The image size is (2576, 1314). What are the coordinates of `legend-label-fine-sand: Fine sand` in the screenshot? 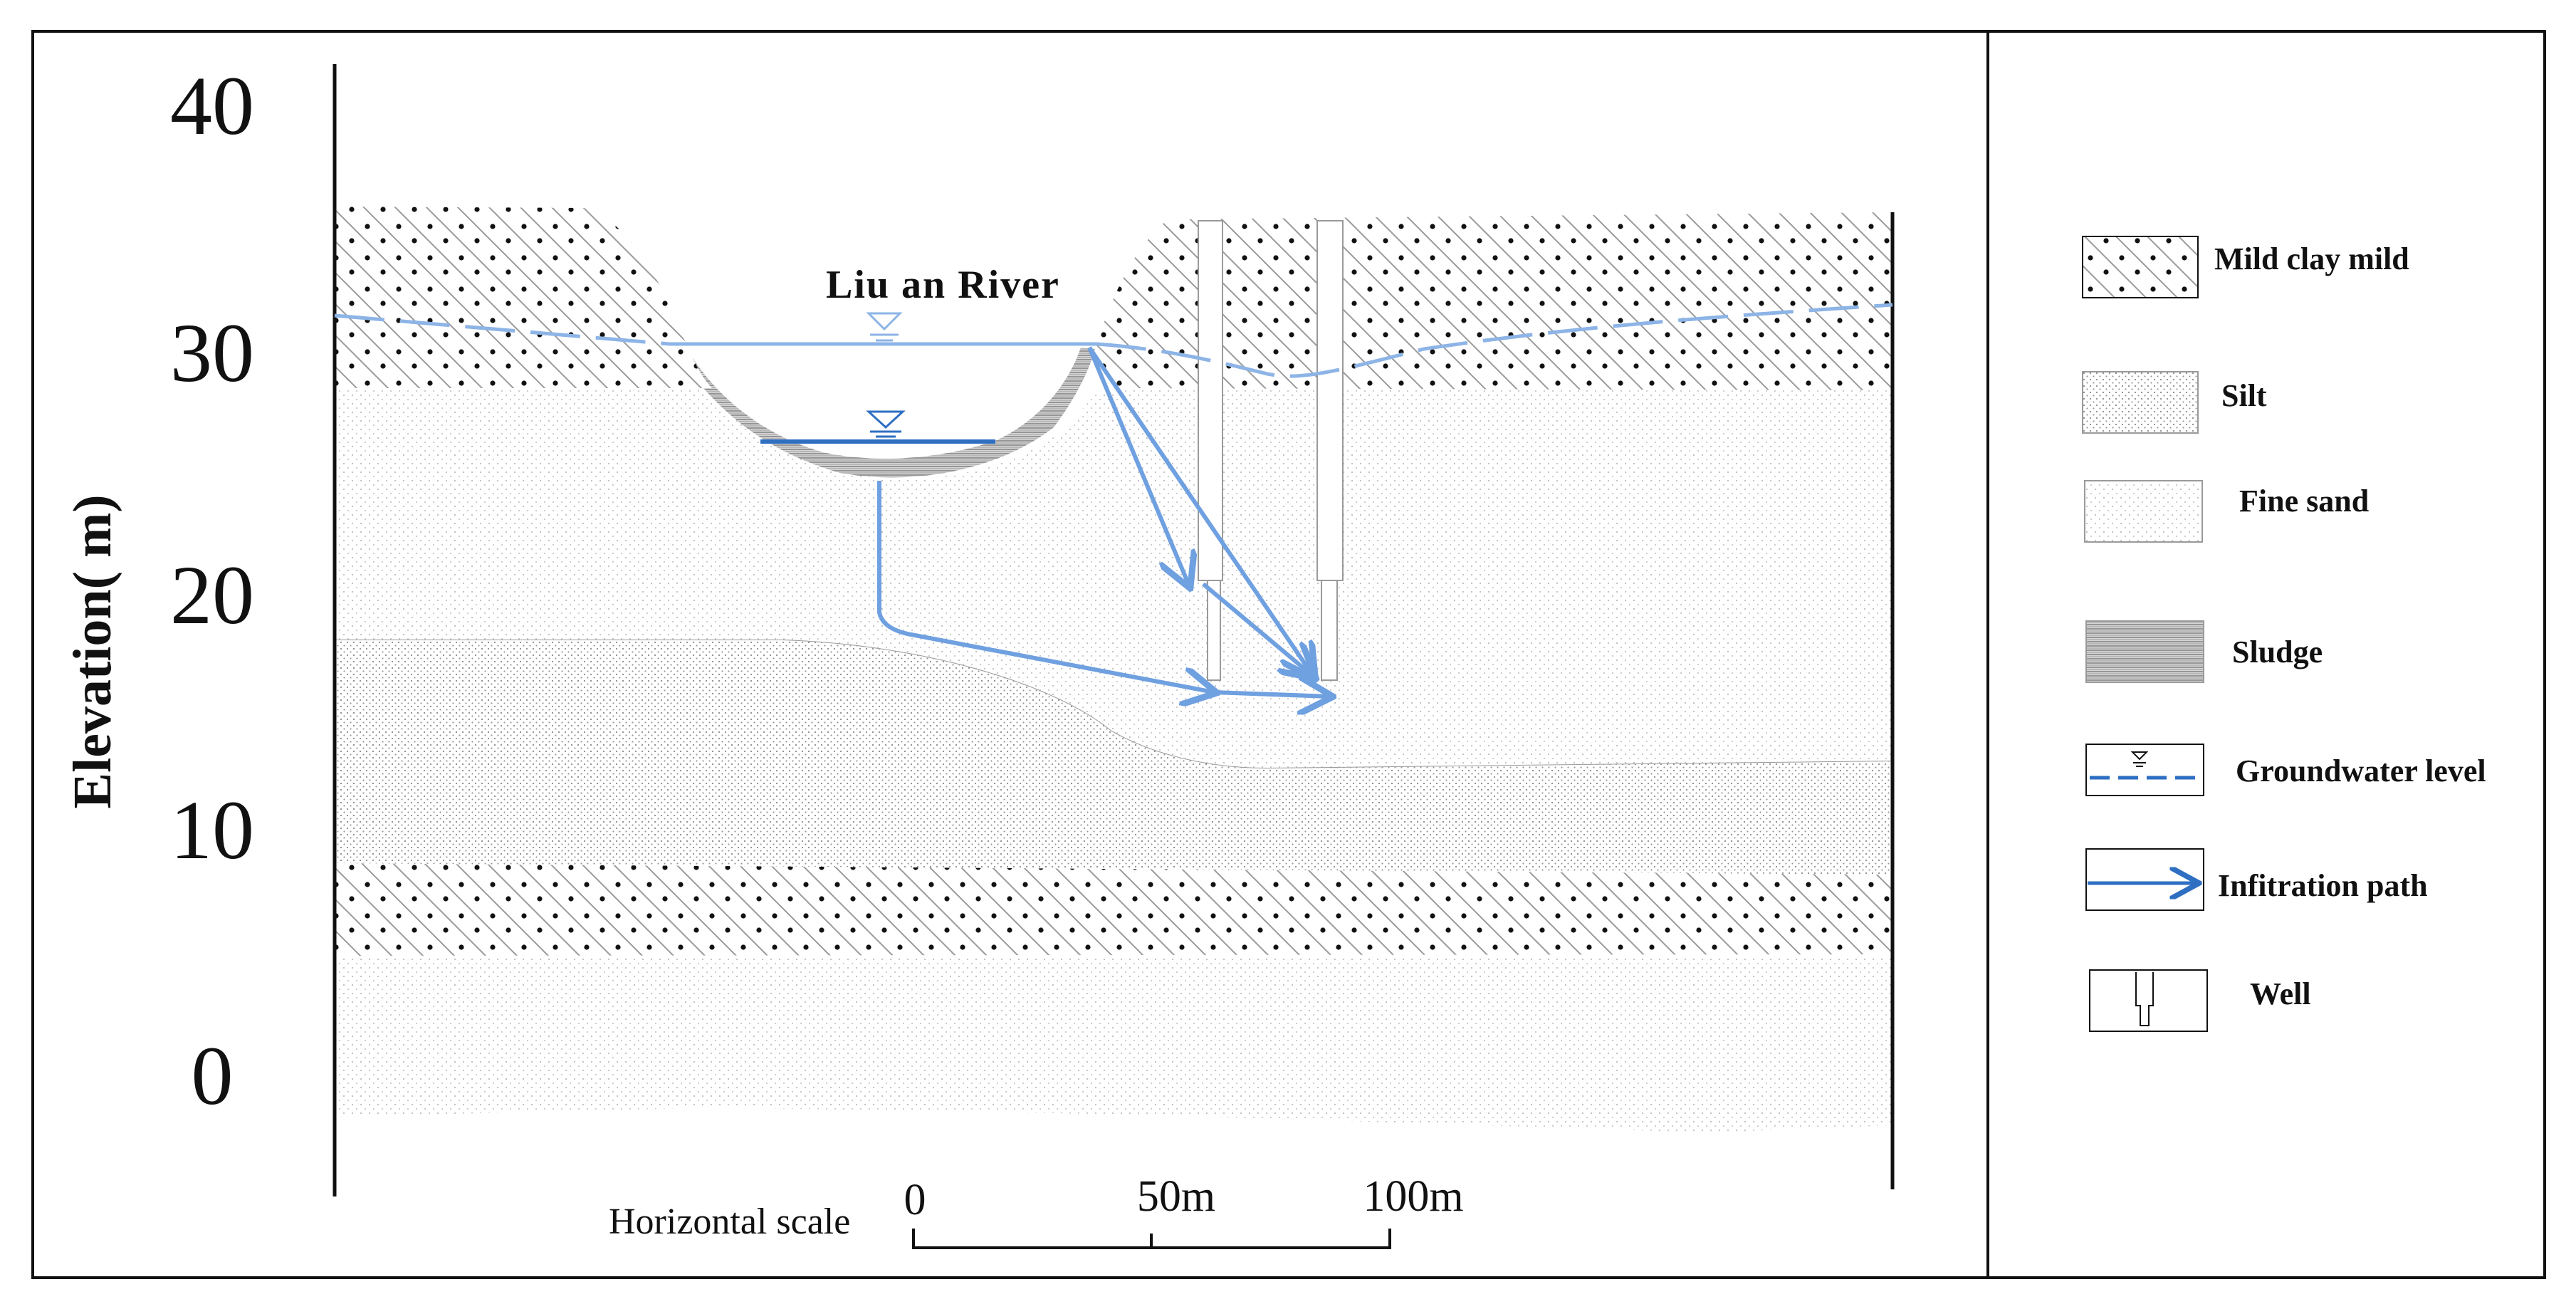 It's located at (2304, 501).